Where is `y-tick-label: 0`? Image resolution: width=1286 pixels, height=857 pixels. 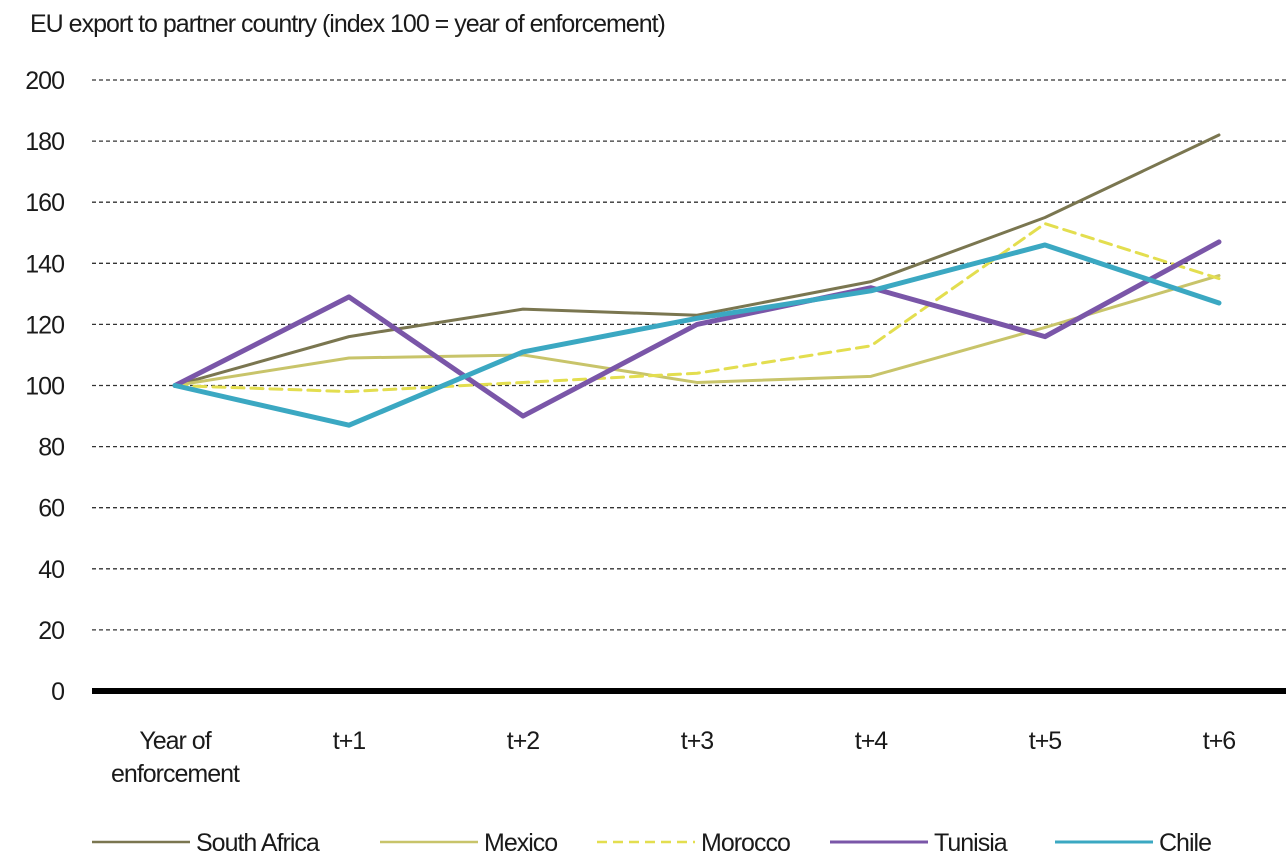
y-tick-label: 0 is located at coordinates (57, 692).